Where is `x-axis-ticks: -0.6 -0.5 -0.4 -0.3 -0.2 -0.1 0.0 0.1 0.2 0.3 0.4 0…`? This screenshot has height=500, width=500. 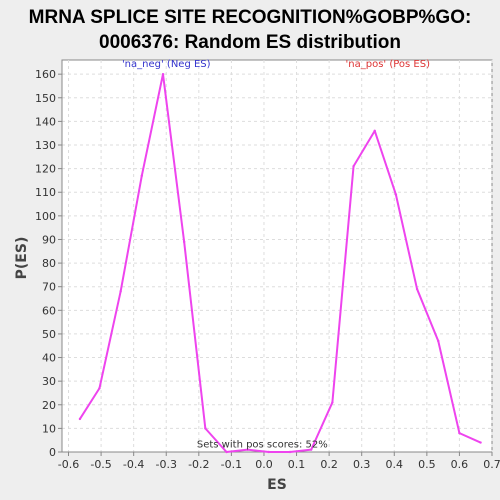
x-axis-ticks: -0.6 -0.5 -0.4 -0.3 -0.2 -0.1 0.0 0.1 0.2 0.3 0.4 0… is located at coordinates (279, 461).